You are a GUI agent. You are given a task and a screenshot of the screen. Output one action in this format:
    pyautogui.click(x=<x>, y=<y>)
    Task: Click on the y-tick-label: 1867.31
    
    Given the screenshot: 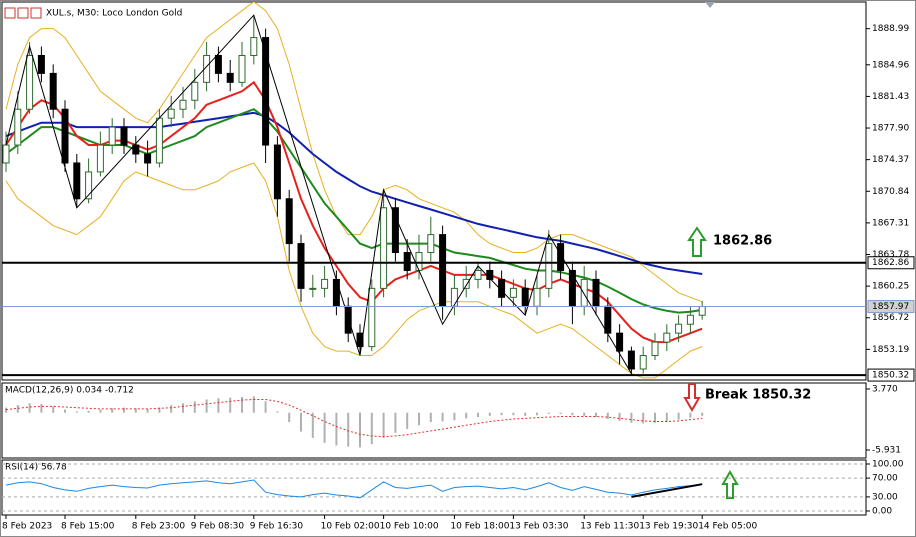 What is the action you would take?
    pyautogui.click(x=890, y=223)
    